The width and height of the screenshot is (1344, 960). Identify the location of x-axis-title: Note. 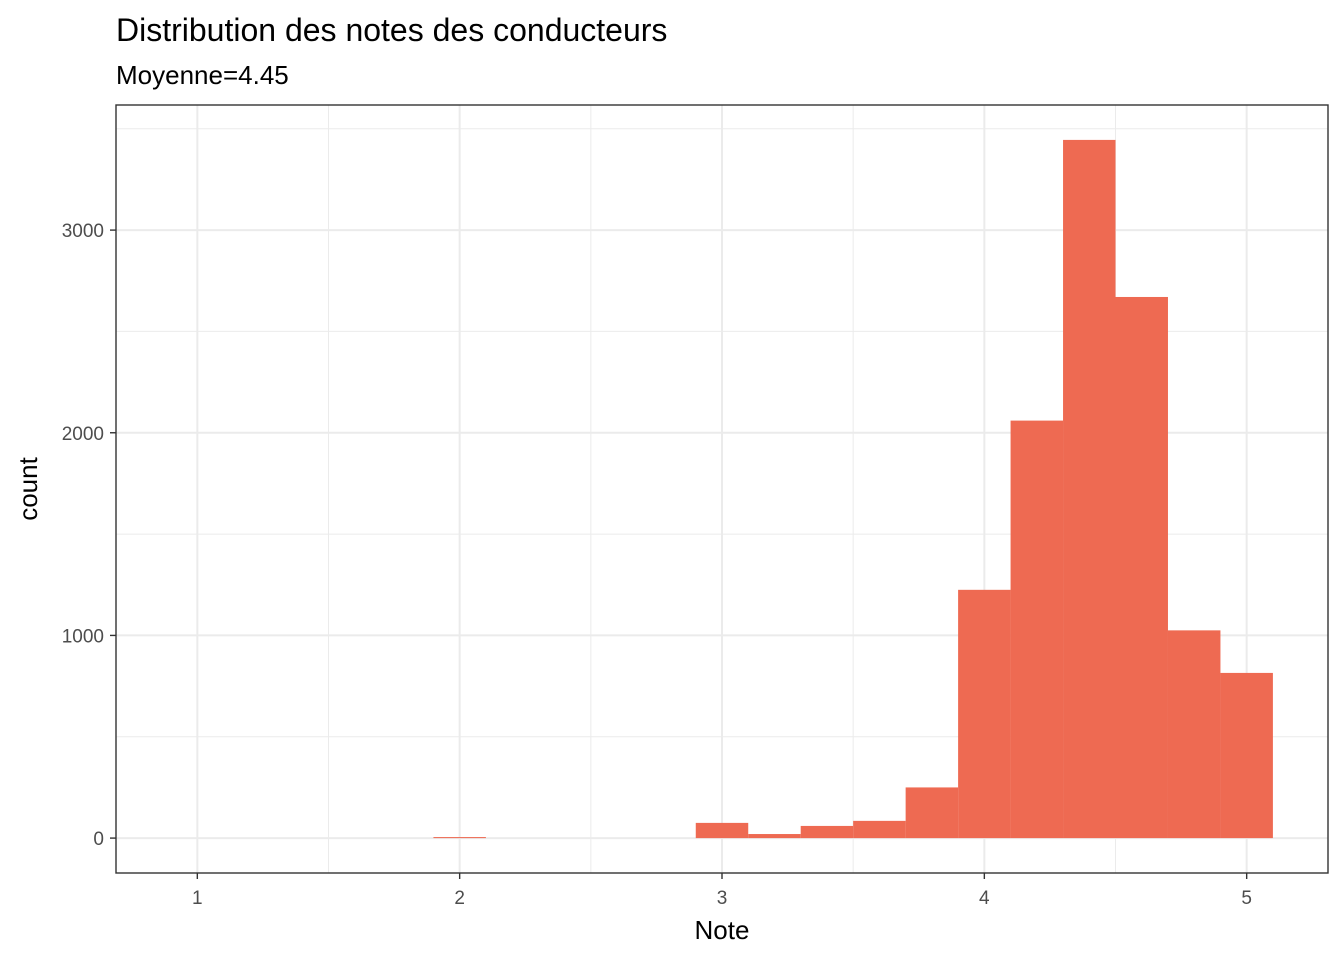
(722, 930).